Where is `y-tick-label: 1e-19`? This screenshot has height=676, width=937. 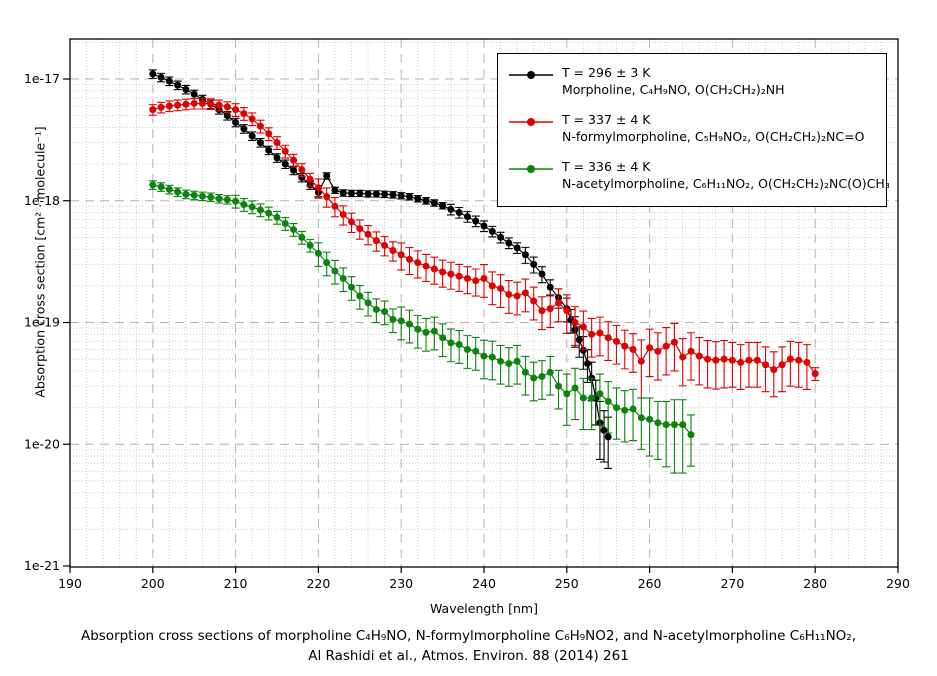
y-tick-label: 1e-19 is located at coordinates (42, 322).